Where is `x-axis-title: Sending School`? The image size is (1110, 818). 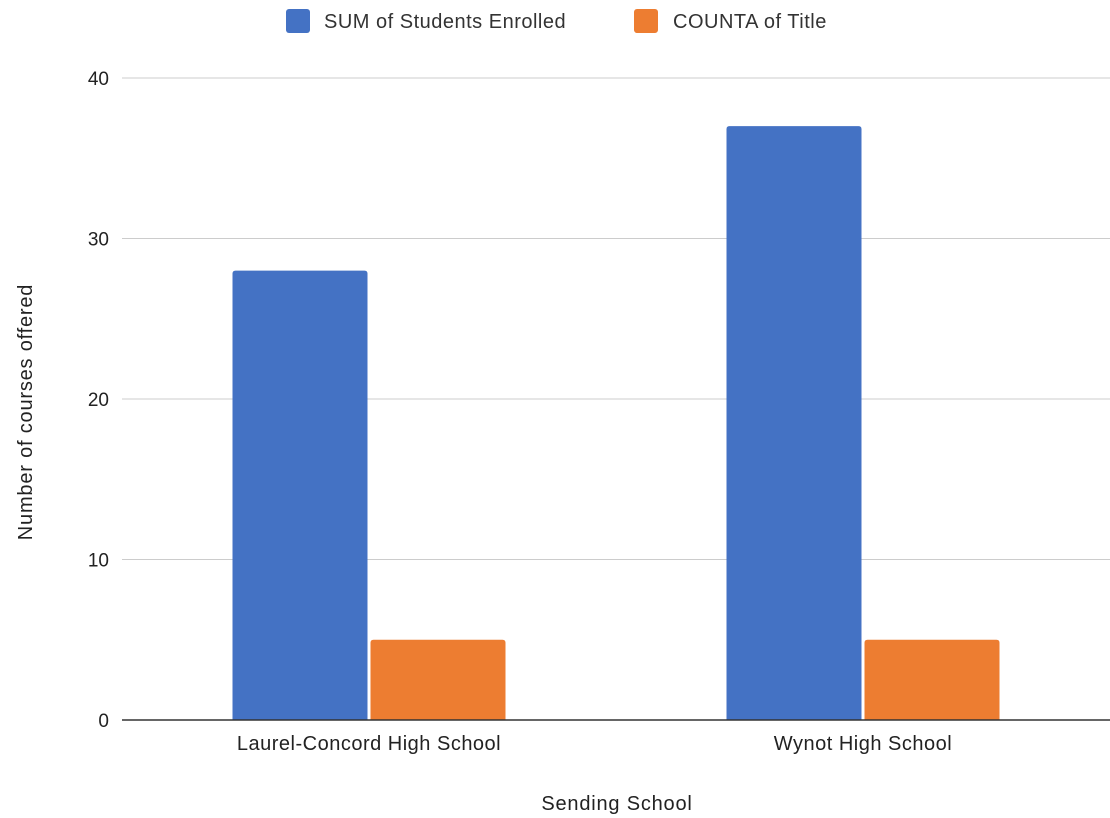
x-axis-title: Sending School is located at coordinates (616, 804).